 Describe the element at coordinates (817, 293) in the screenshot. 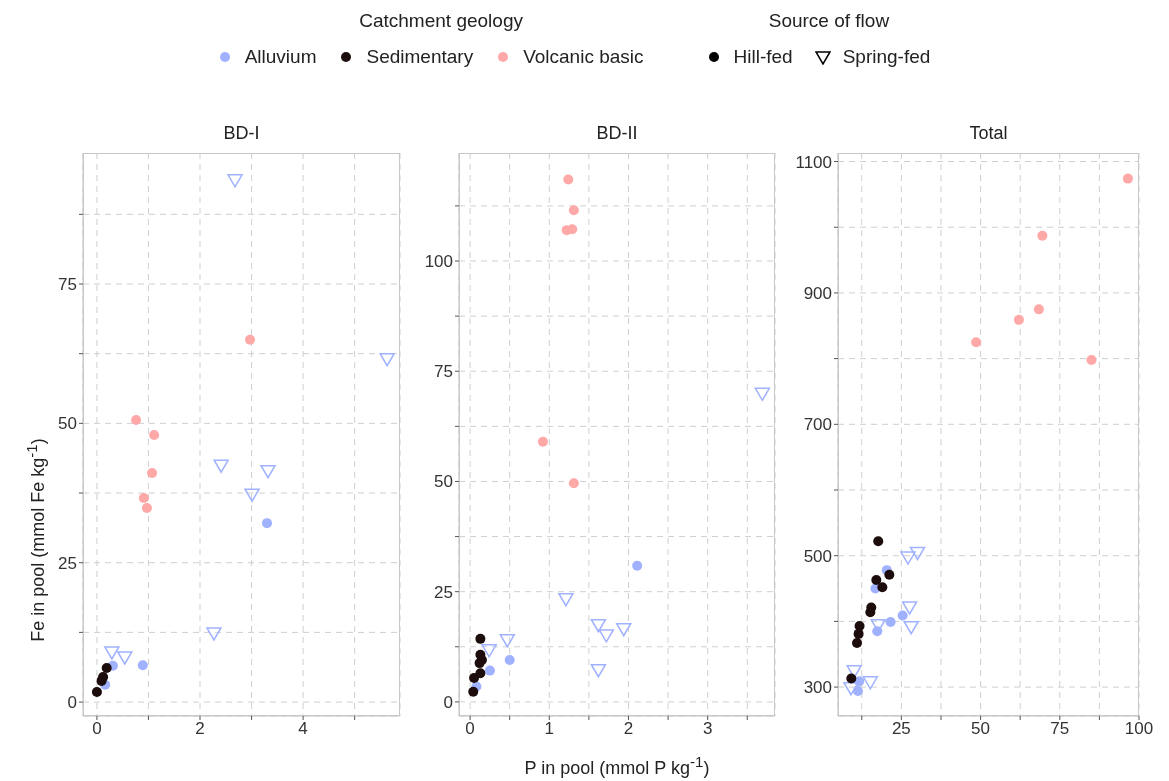

I see `y-tick-label: 900` at that location.